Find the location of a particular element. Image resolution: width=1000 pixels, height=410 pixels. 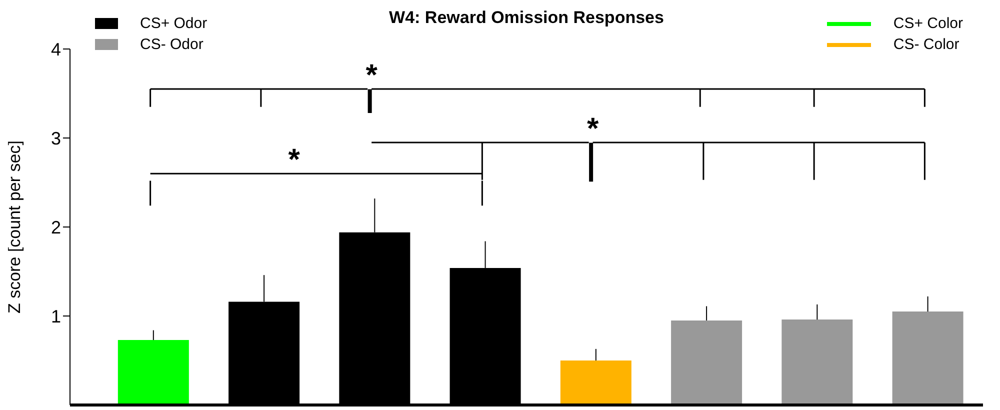

legend-label: CS+ Odor is located at coordinates (174, 23).